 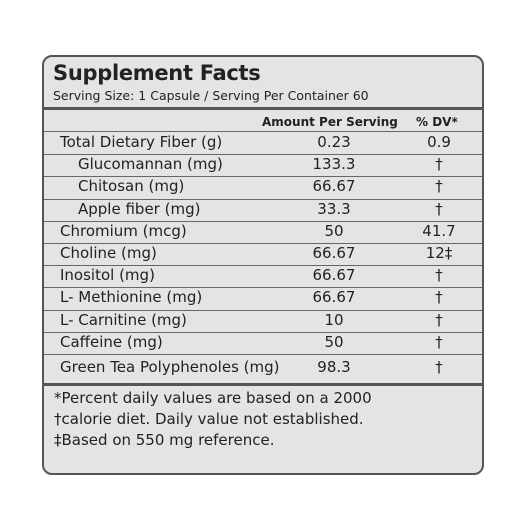 I want to click on nutrient-name: Total Dietary Fiber (g), so click(x=141, y=142).